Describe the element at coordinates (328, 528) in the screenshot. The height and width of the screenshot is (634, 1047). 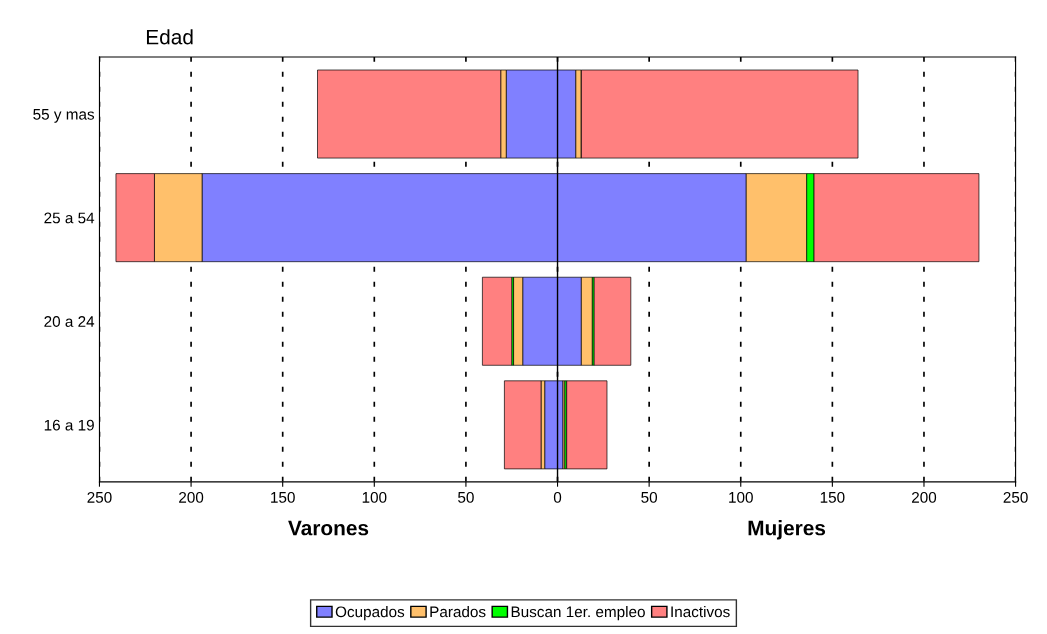
I see `text: Varones` at that location.